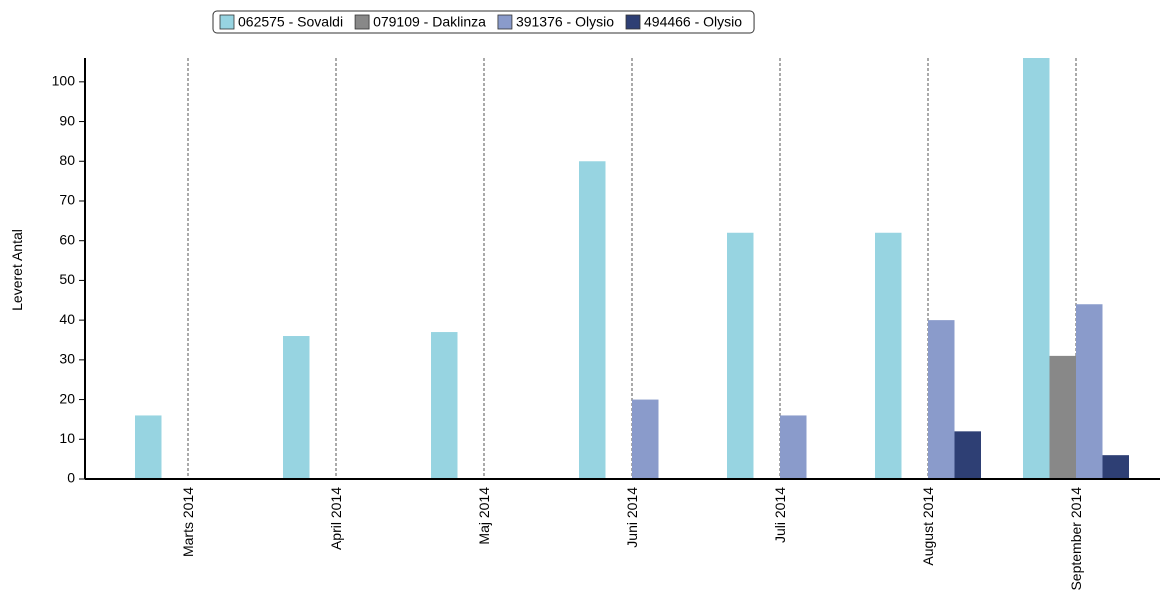 The image size is (1170, 596). Describe the element at coordinates (693, 22) in the screenshot. I see `legend-label: 494466 - Olysio` at that location.